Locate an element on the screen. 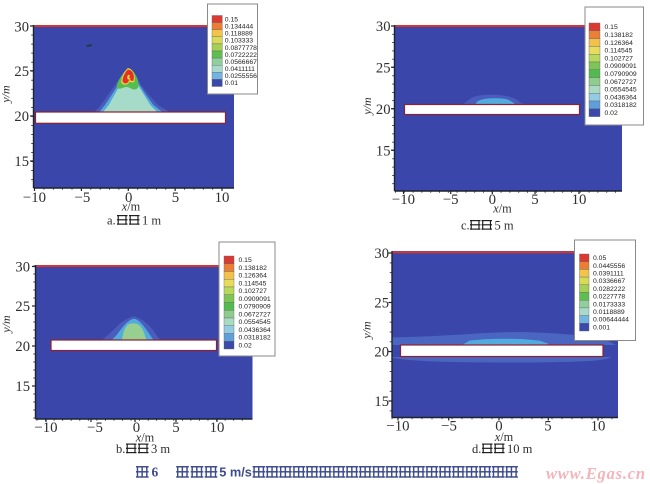  svg-text: 1 m is located at coordinates (151, 221).